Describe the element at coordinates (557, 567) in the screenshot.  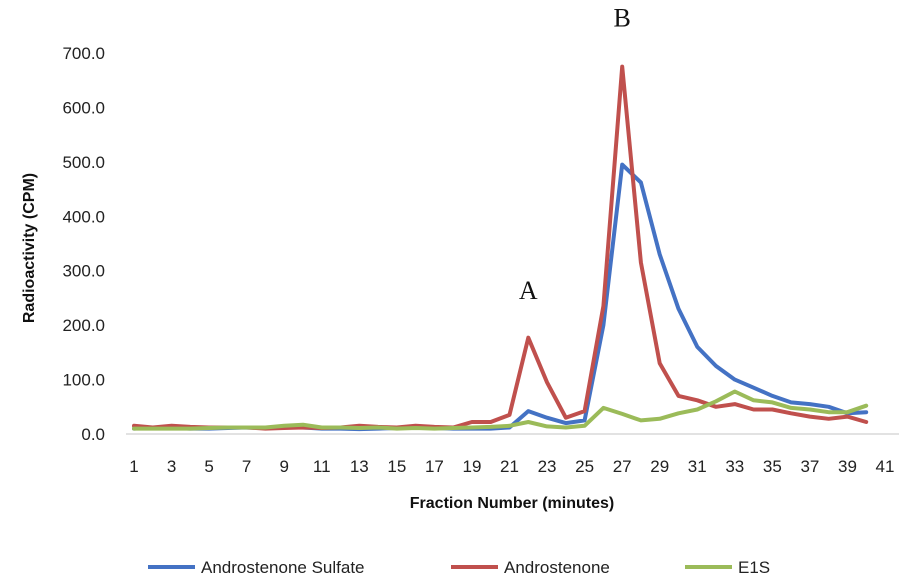
I see `legend-label-androstenone: Androstenone` at that location.